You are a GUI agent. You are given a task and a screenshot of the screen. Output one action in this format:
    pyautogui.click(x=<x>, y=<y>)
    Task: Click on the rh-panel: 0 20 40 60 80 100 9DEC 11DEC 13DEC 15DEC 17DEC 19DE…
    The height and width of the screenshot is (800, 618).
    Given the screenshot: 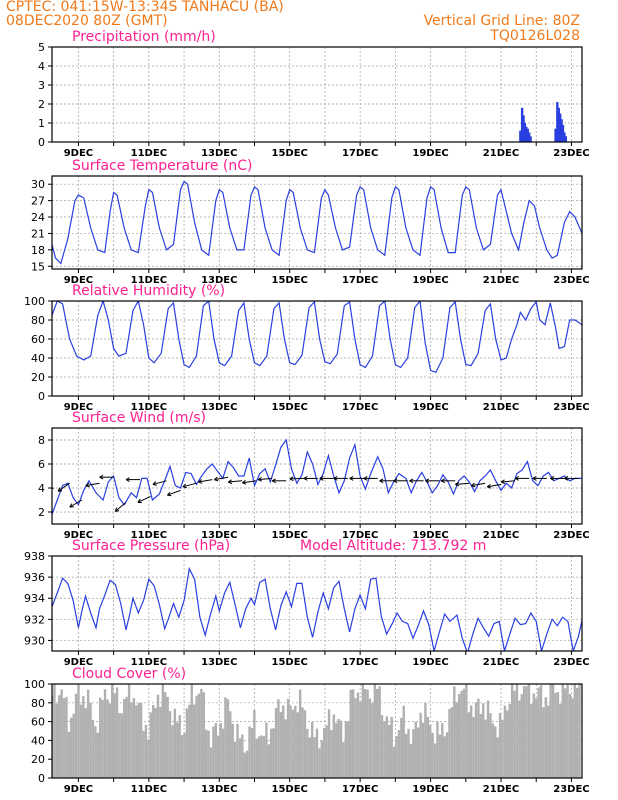 What is the action you would take?
    pyautogui.click(x=307, y=348)
    